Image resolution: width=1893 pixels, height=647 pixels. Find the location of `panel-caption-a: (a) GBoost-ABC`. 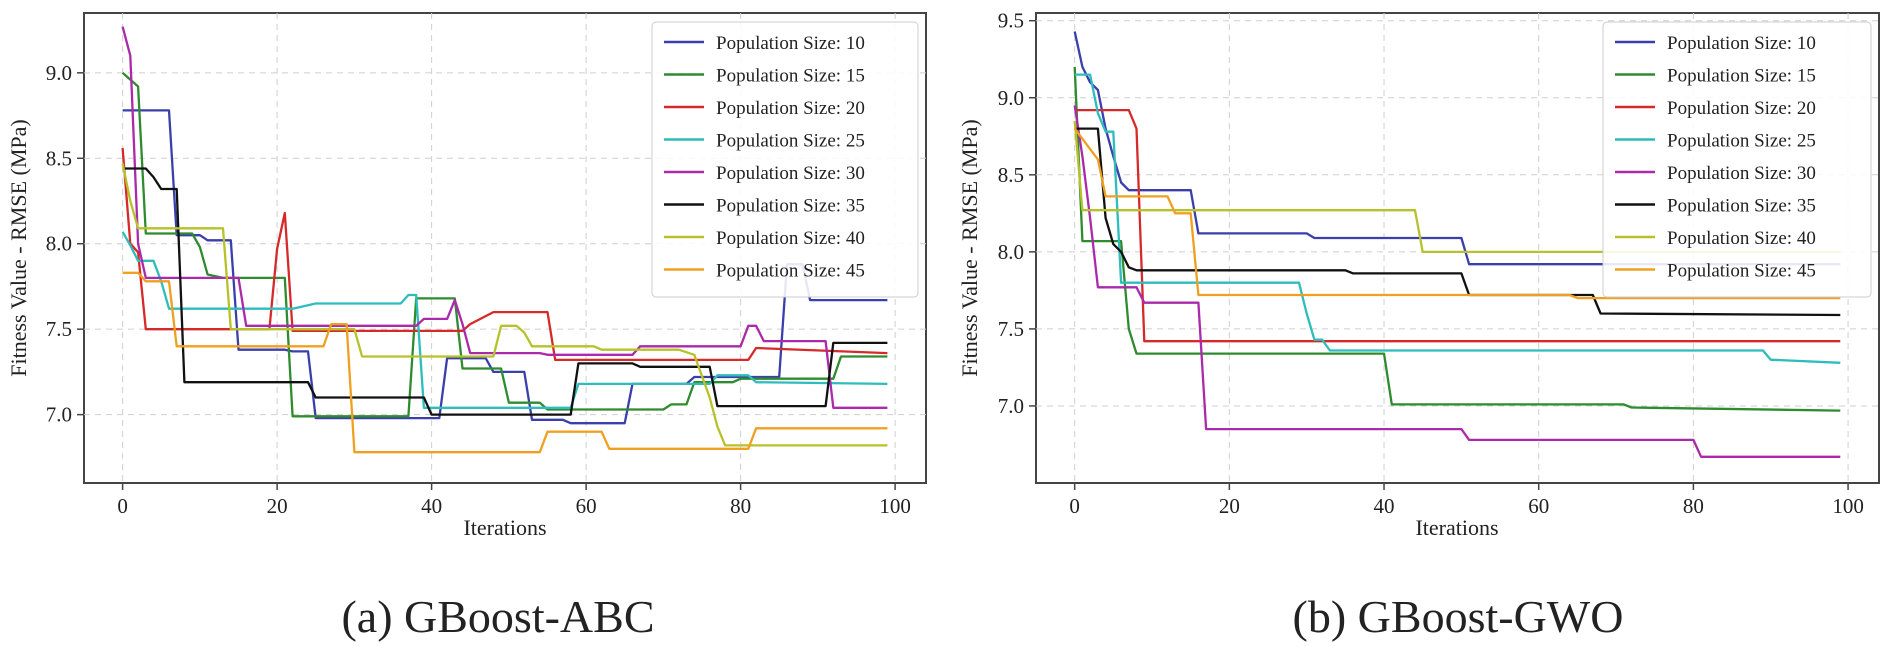

panel-caption-a: (a) GBoost-ABC is located at coordinates (497, 616).